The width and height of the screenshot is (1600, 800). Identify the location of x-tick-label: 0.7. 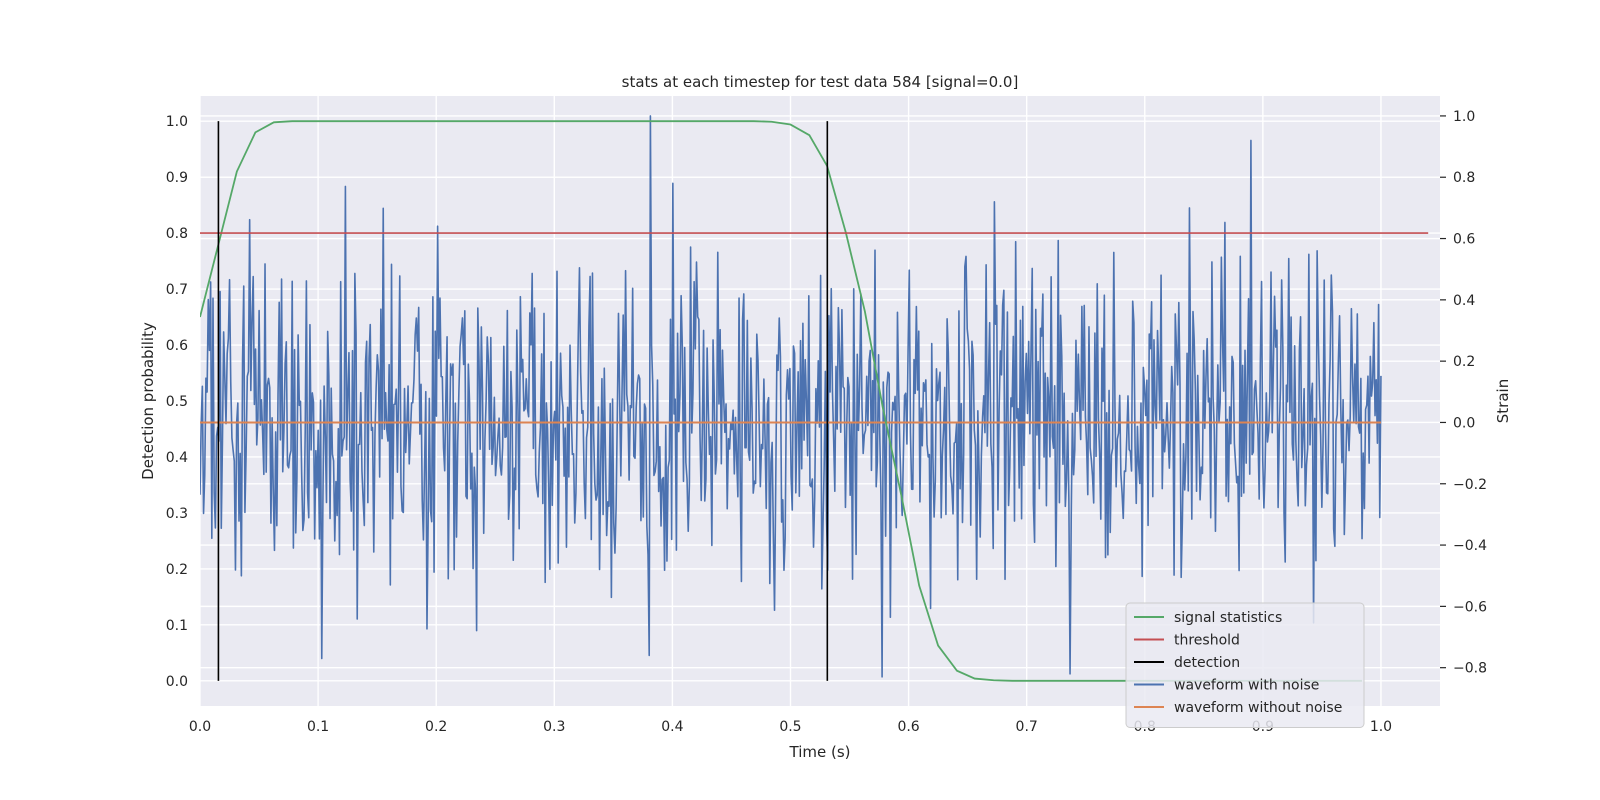
(1027, 727).